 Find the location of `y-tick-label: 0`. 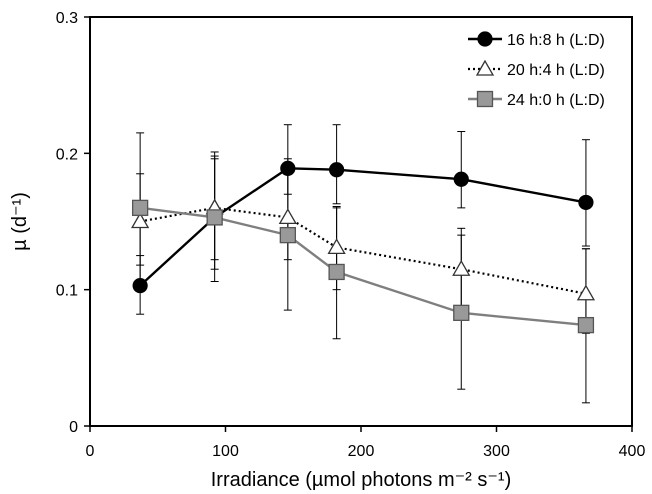

y-tick-label: 0 is located at coordinates (73, 427).